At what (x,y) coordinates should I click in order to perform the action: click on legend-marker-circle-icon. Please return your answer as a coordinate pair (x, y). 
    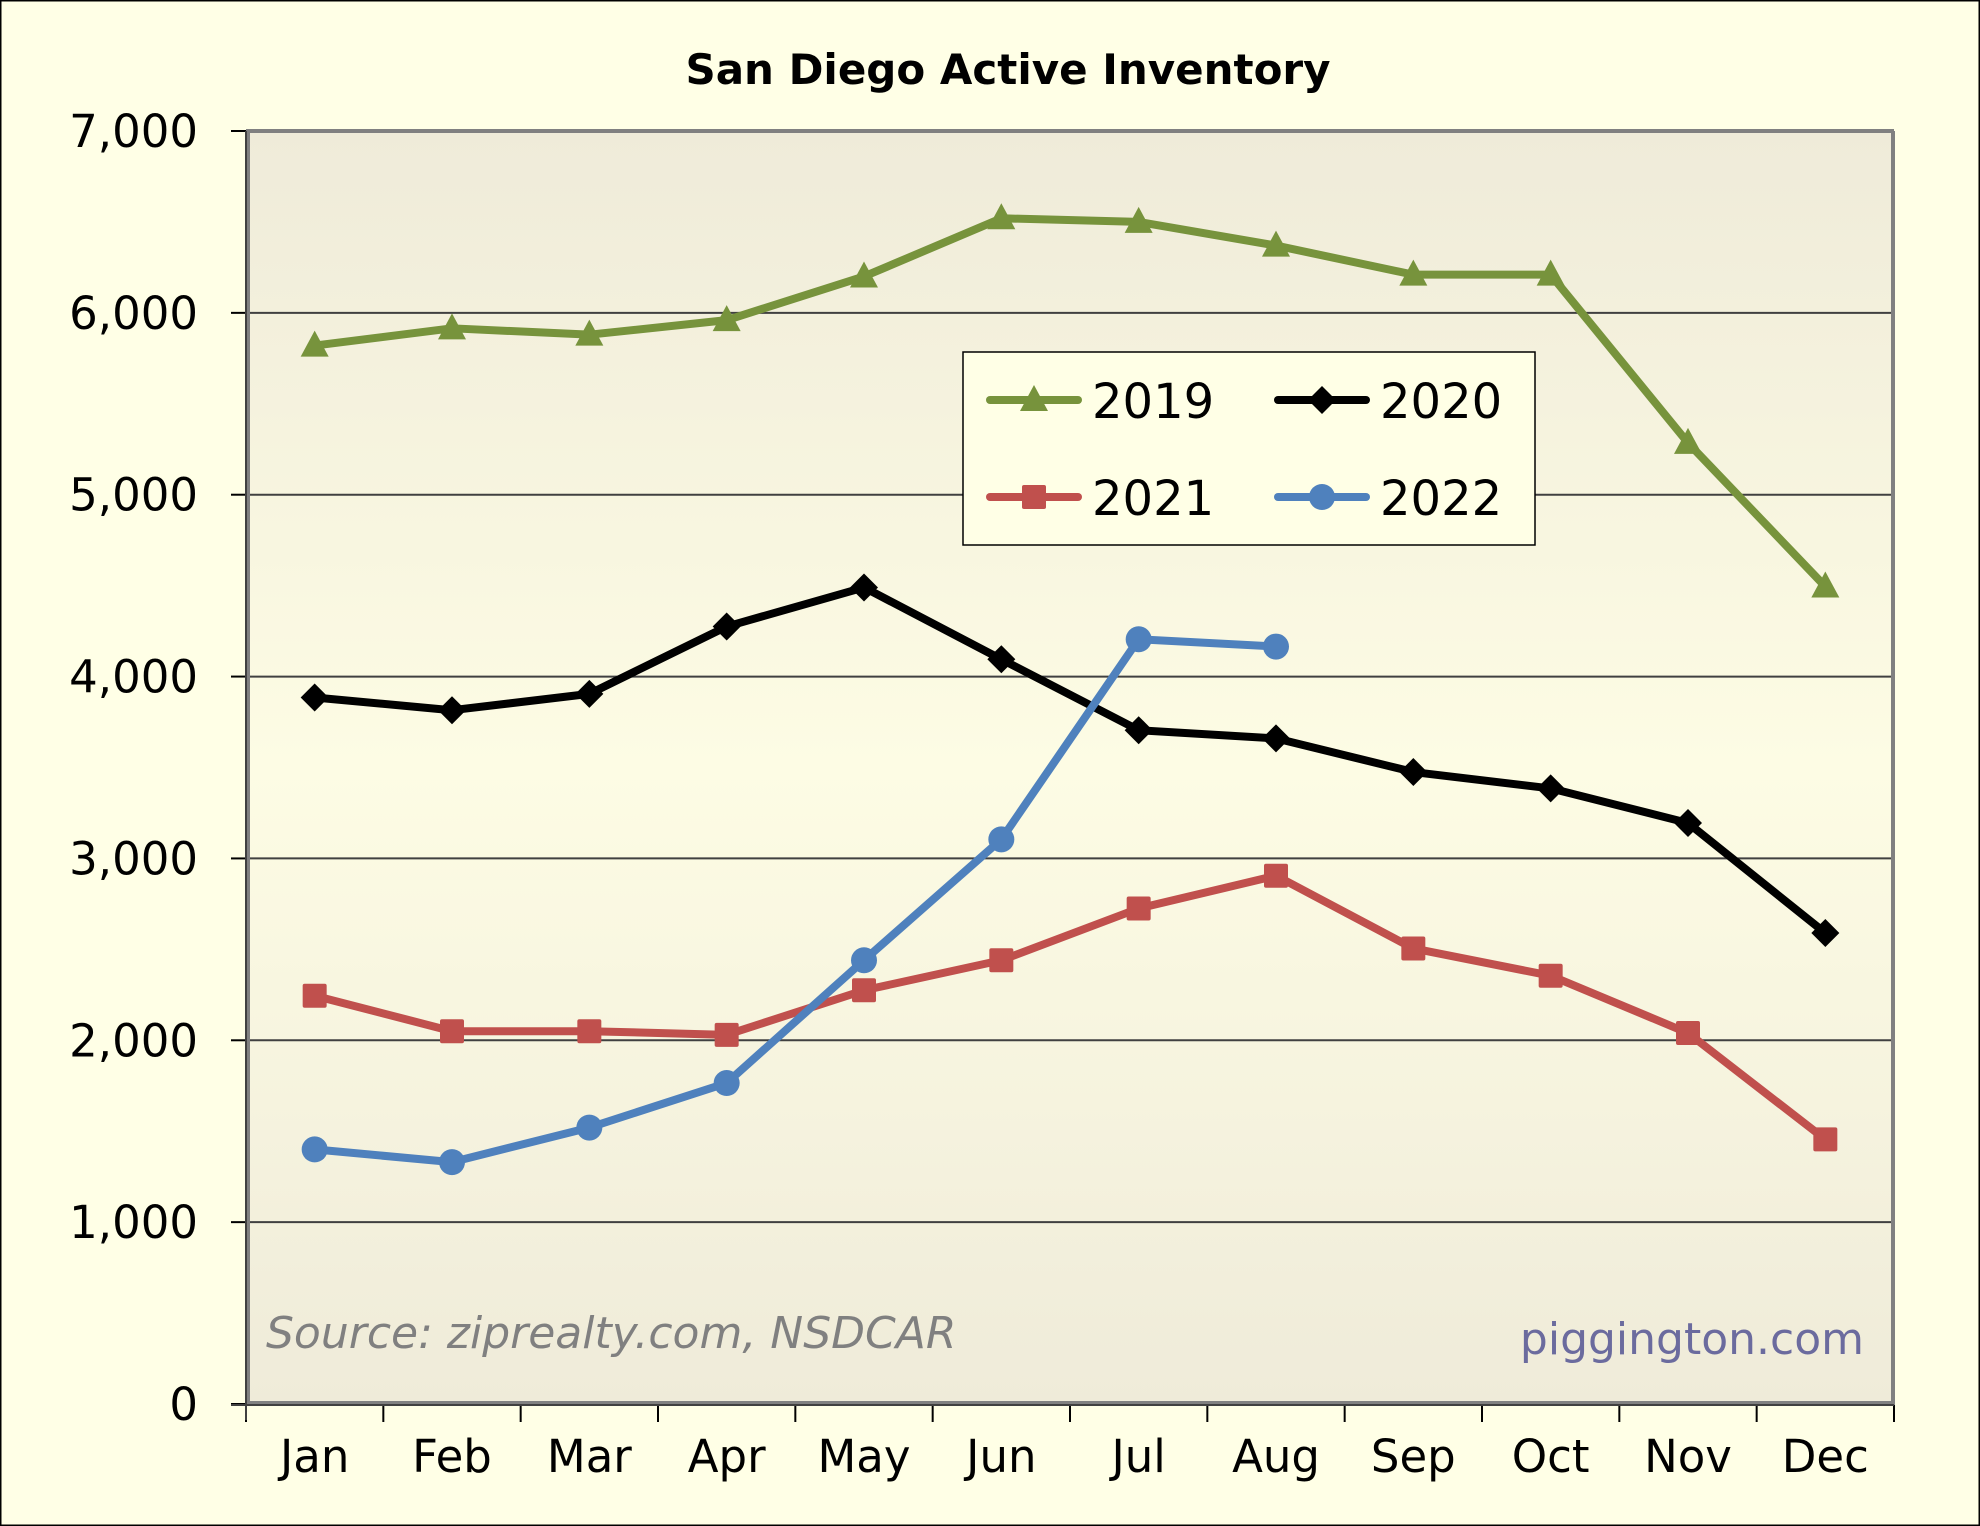
    Looking at the image, I should click on (1322, 497).